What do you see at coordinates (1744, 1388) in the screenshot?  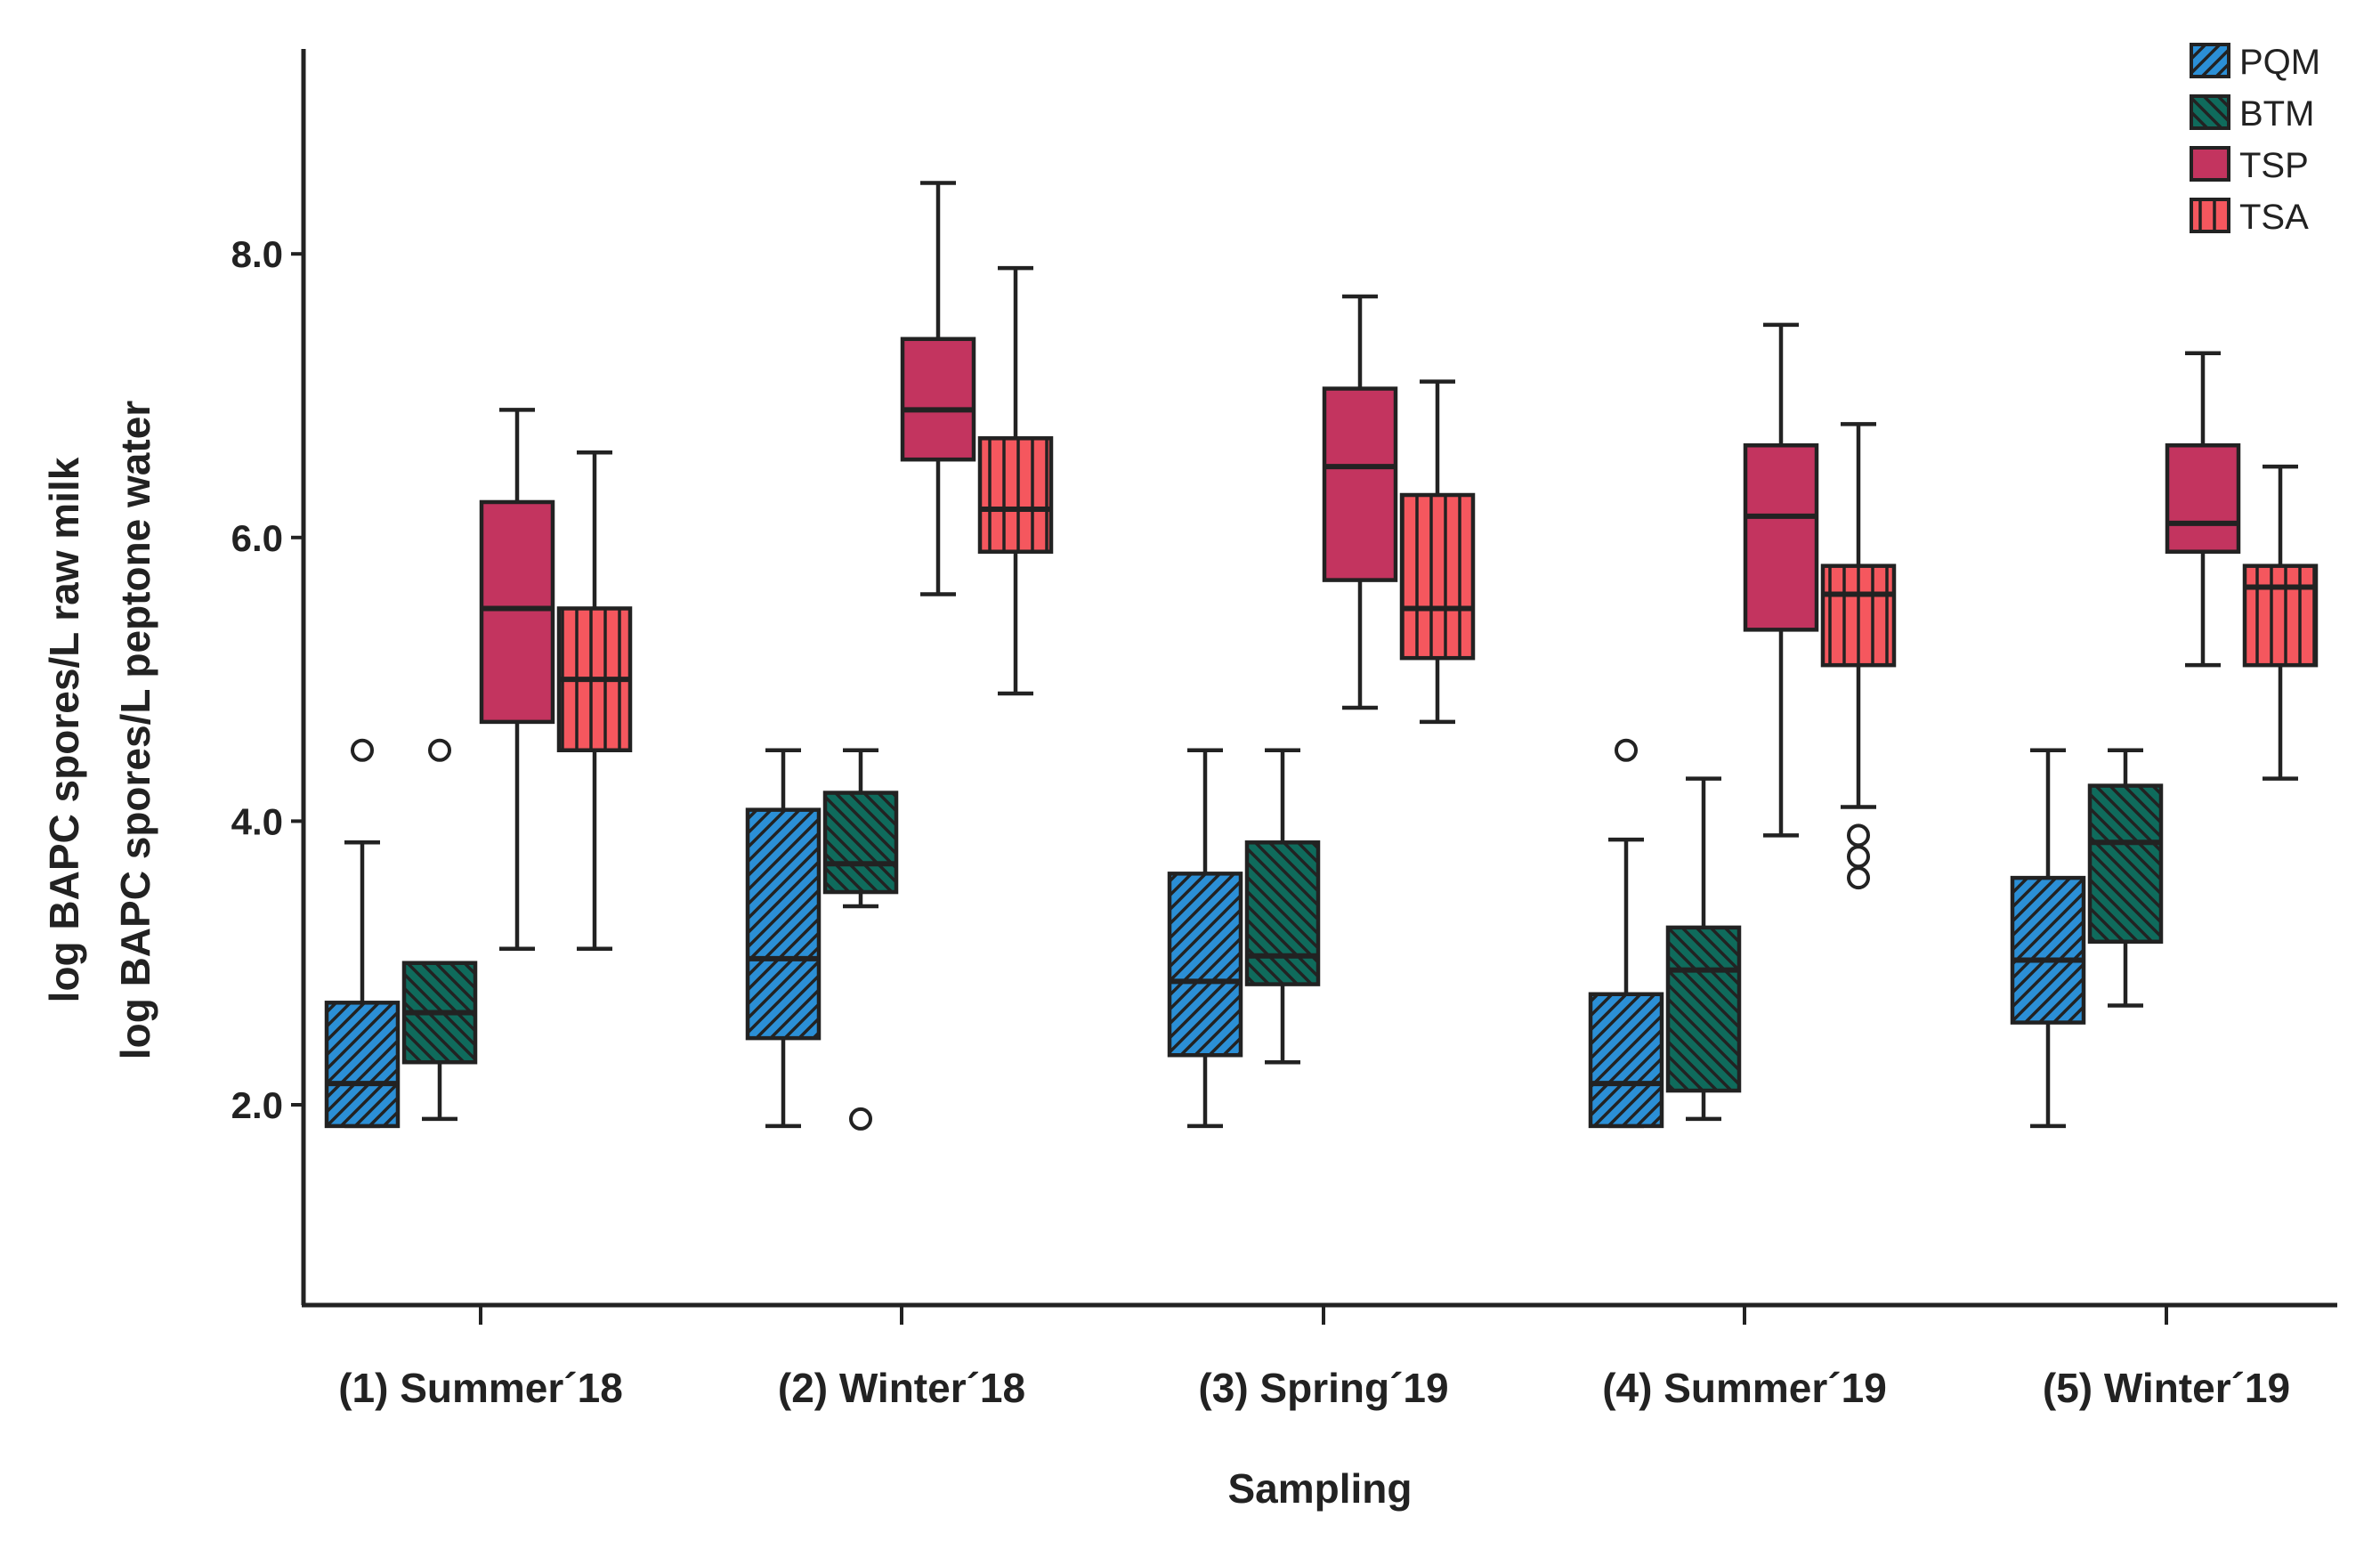 I see `x-tick-label: (4) Summer´19` at bounding box center [1744, 1388].